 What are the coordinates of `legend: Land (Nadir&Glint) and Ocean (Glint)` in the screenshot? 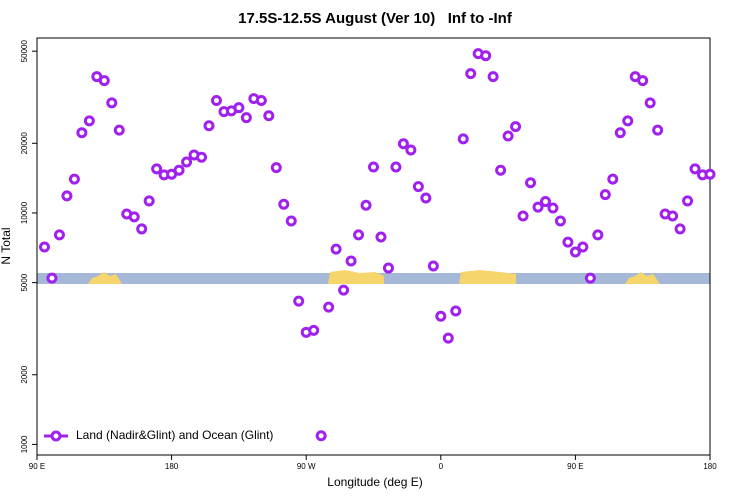 It's located at (158, 435).